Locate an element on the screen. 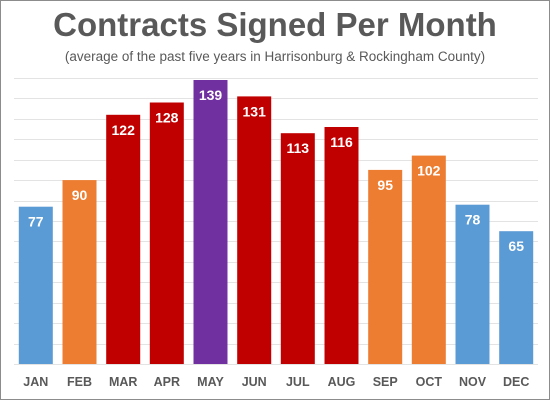  bar-sep is located at coordinates (385, 266).